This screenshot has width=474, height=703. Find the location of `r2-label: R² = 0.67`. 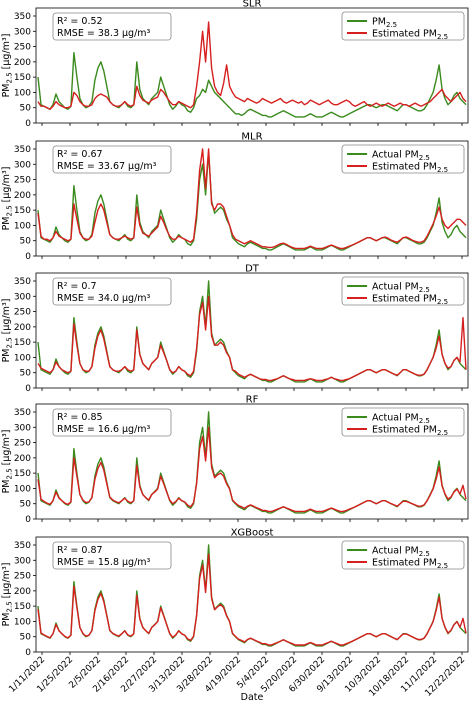

r2-label: R² = 0.67 is located at coordinates (80, 154).